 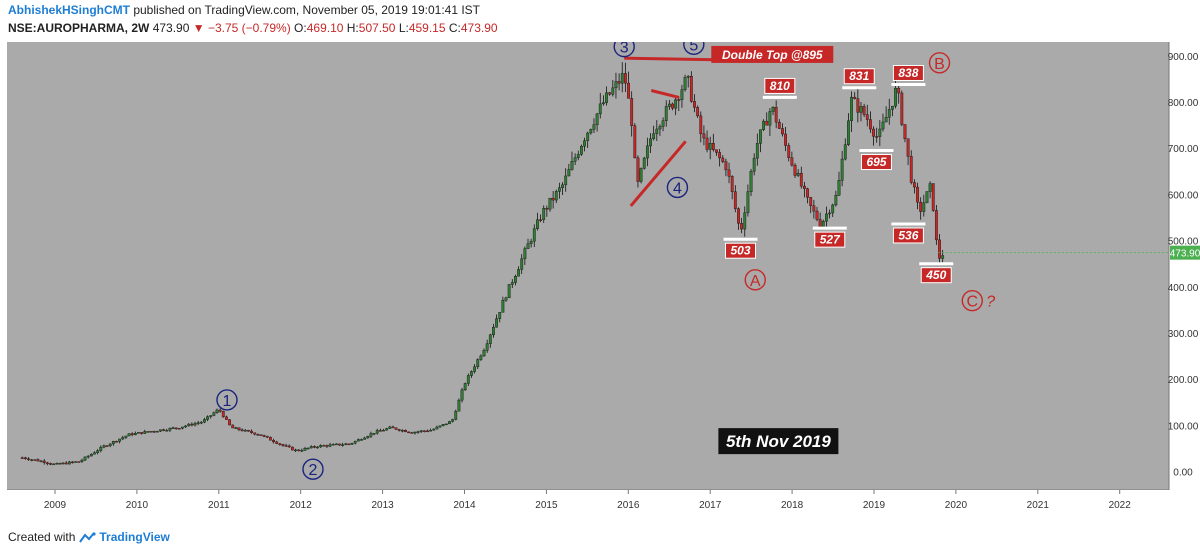 What do you see at coordinates (137, 505) in the screenshot?
I see `x-tick-label: 2010` at bounding box center [137, 505].